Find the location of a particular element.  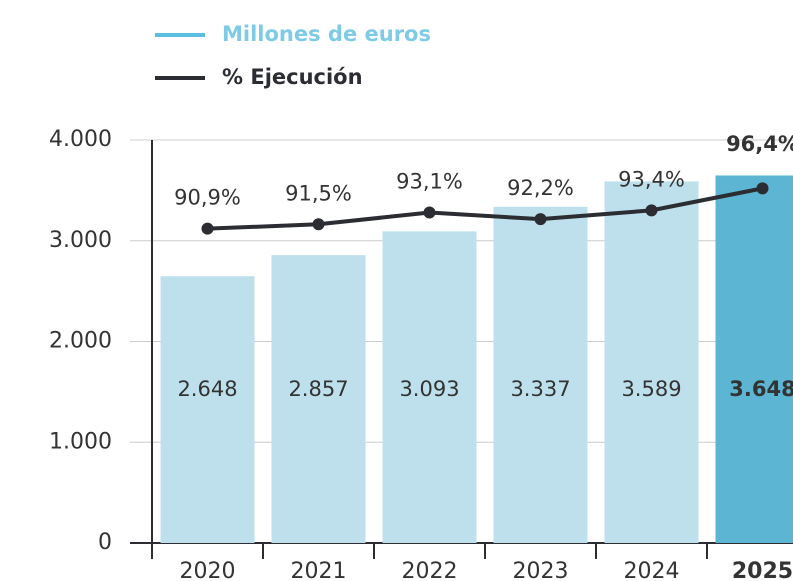

line-value-label: 91,5% is located at coordinates (318, 193).